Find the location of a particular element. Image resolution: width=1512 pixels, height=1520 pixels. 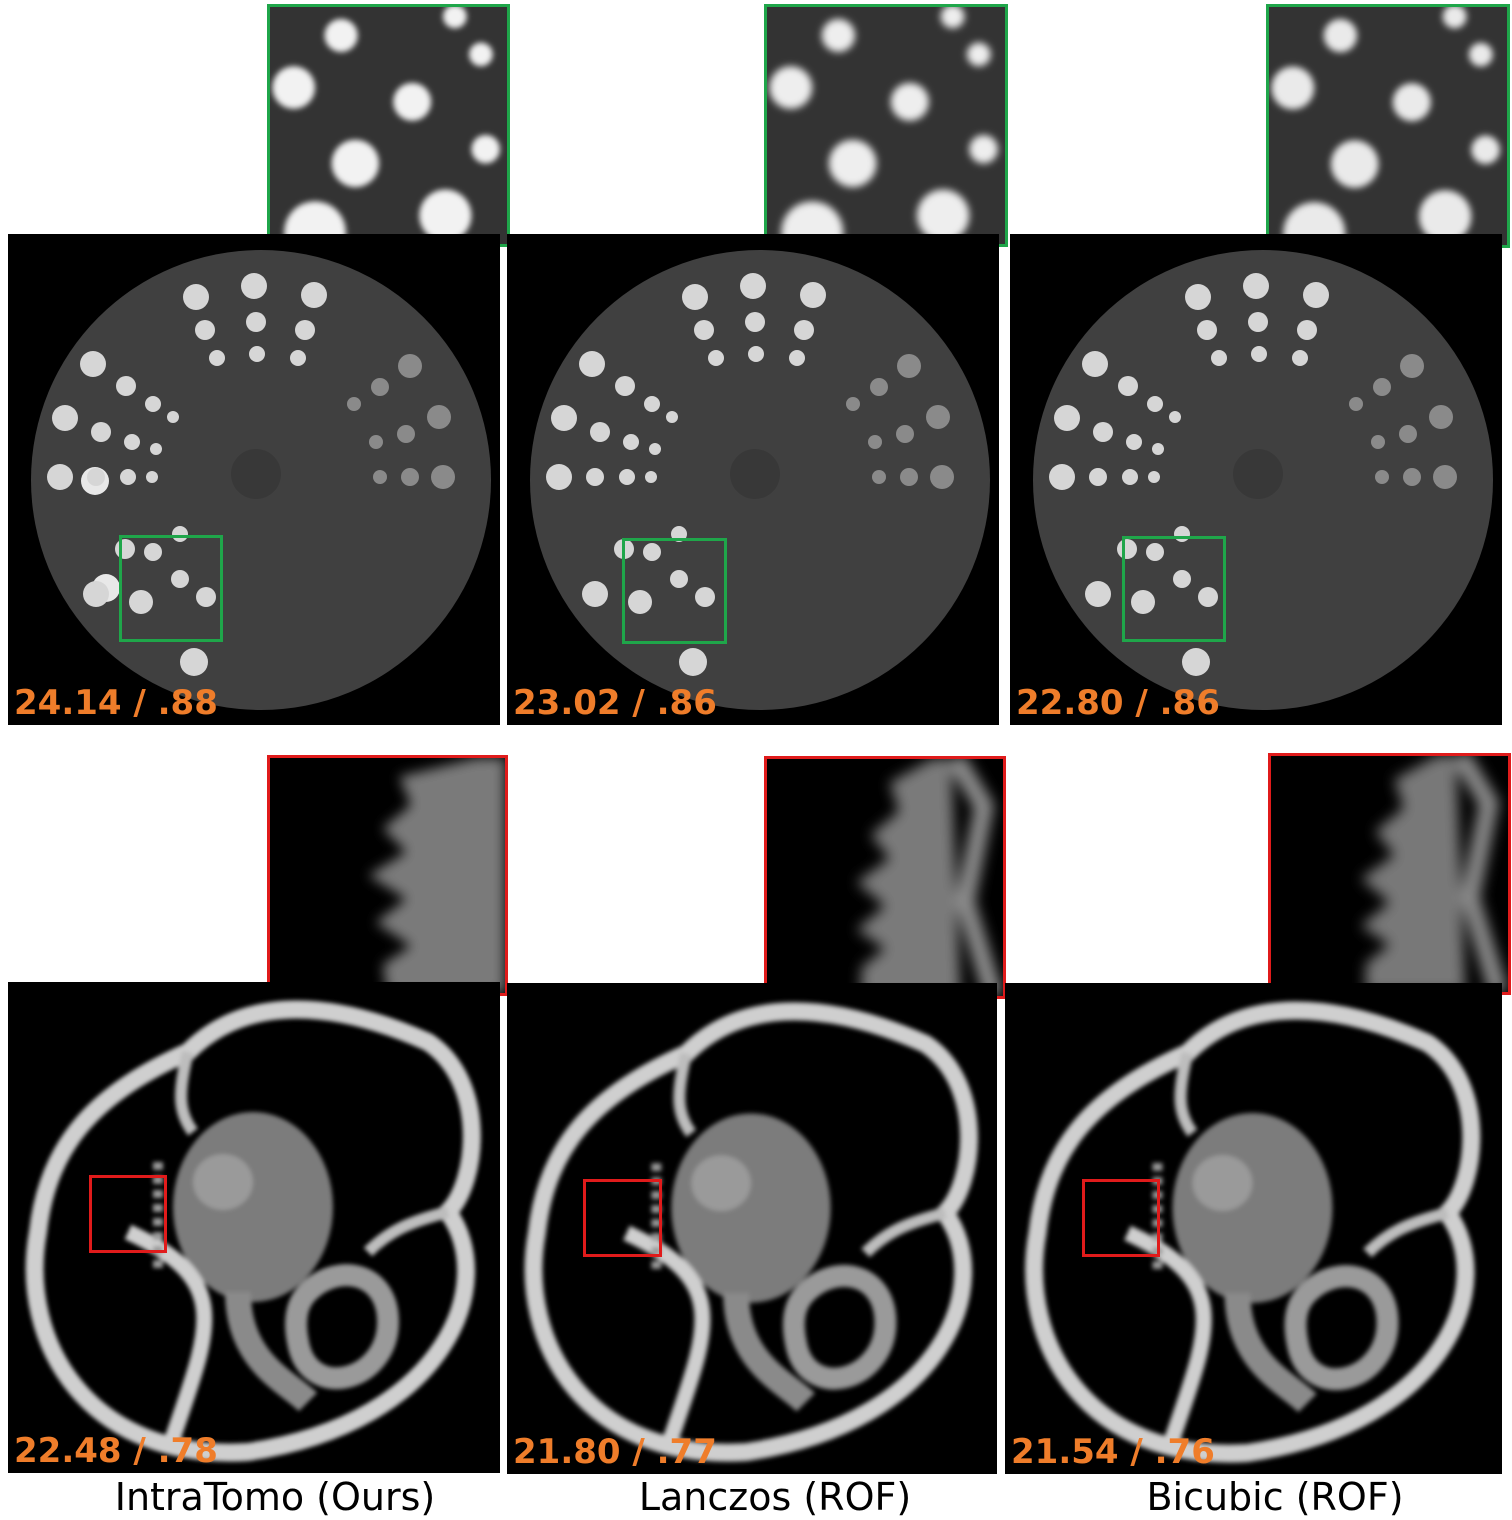

head-metric-label: 21.54 / .76 is located at coordinates (1113, 1452).